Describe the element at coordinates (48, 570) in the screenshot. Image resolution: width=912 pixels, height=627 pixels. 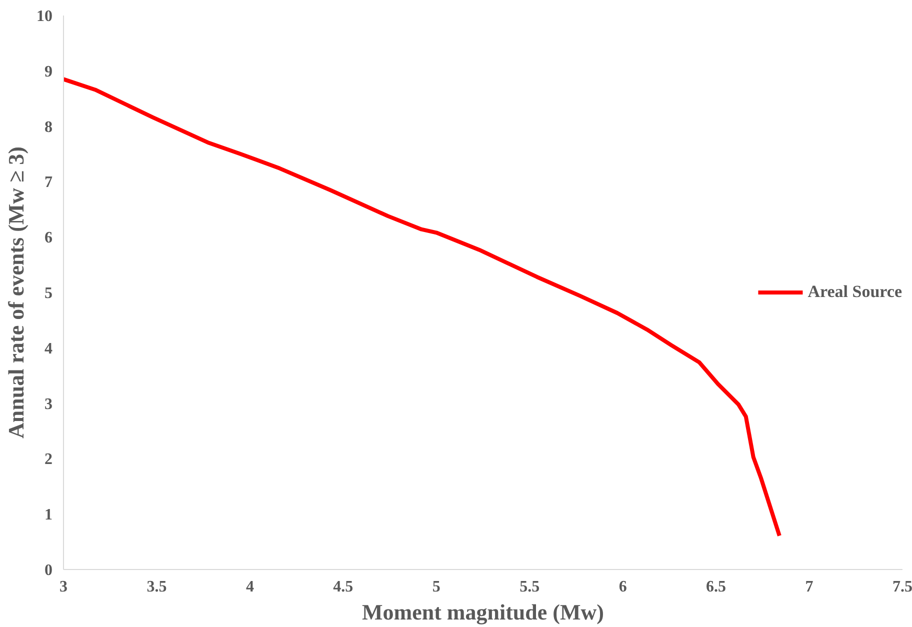
I see `y-tick-label: 0` at that location.